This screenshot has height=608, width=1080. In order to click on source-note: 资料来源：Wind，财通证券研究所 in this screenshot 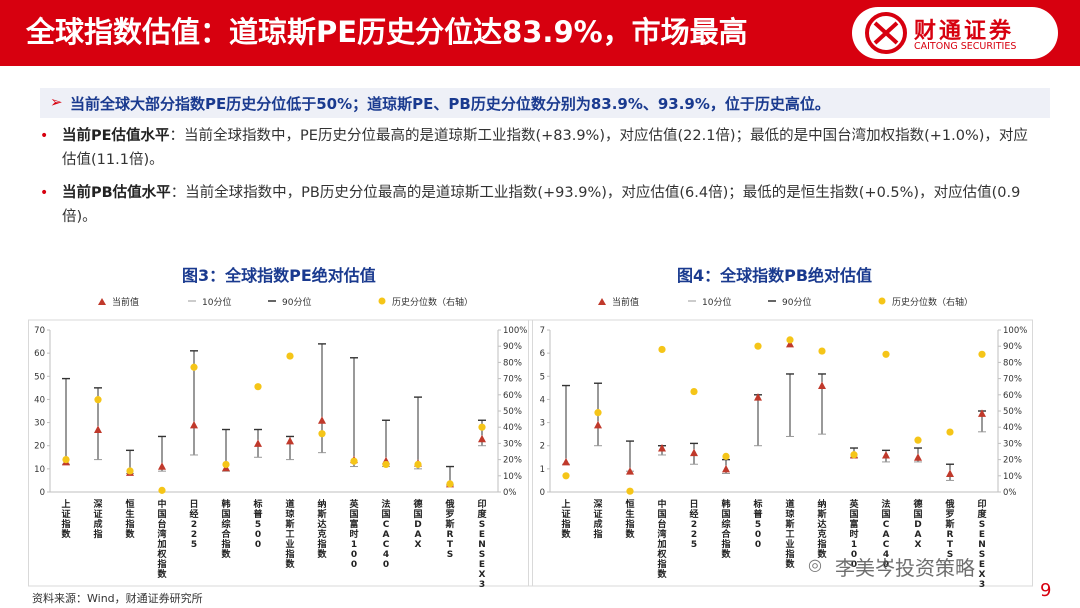, I will do `click(117, 598)`.